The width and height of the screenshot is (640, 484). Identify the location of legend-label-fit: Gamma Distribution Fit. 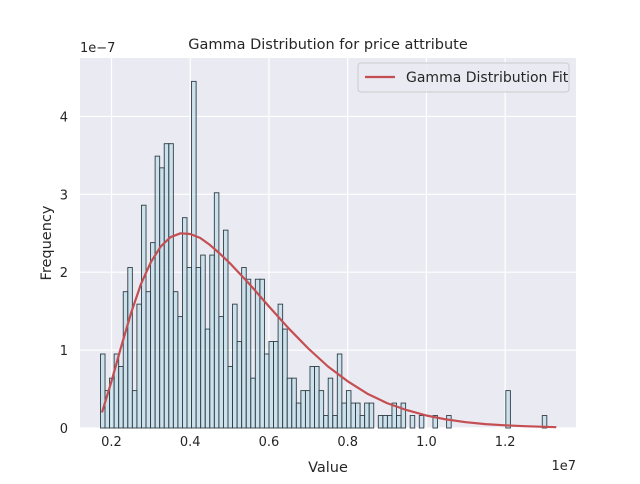
(487, 78).